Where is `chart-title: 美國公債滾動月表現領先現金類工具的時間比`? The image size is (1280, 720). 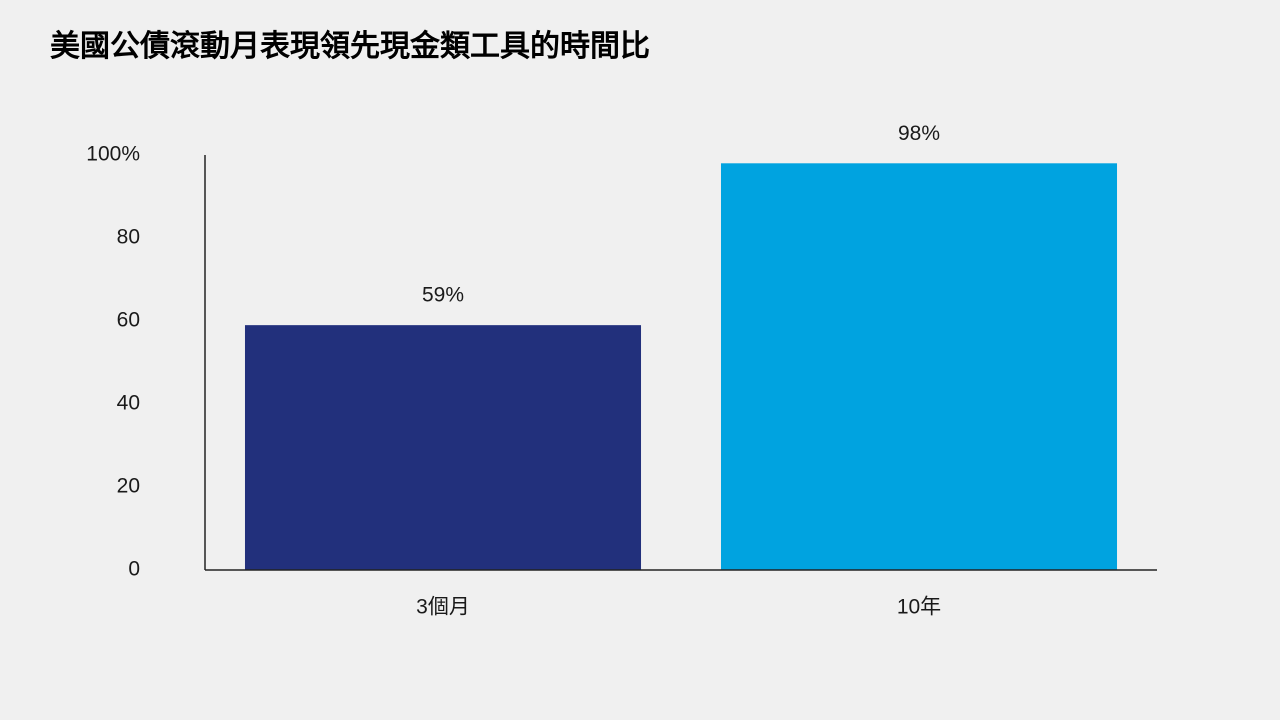
chart-title: 美國公債滾動月表現領先現金類工具的時間比 is located at coordinates (350, 46).